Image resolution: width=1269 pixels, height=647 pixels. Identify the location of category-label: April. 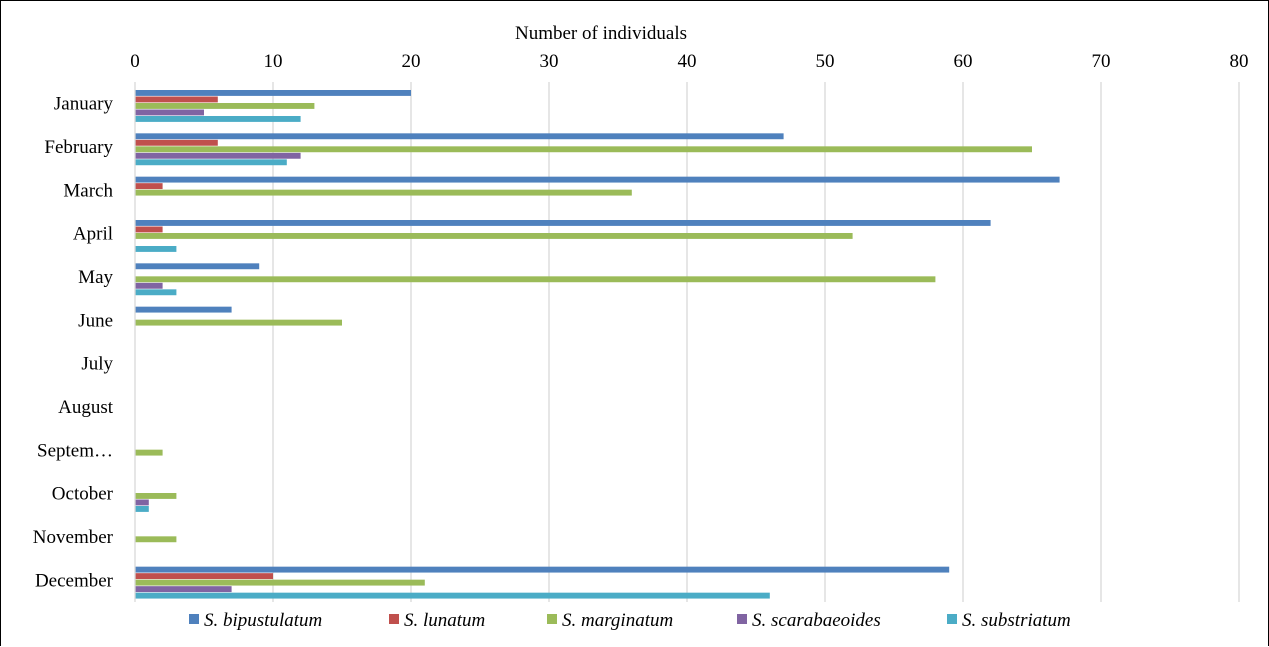
(93, 234).